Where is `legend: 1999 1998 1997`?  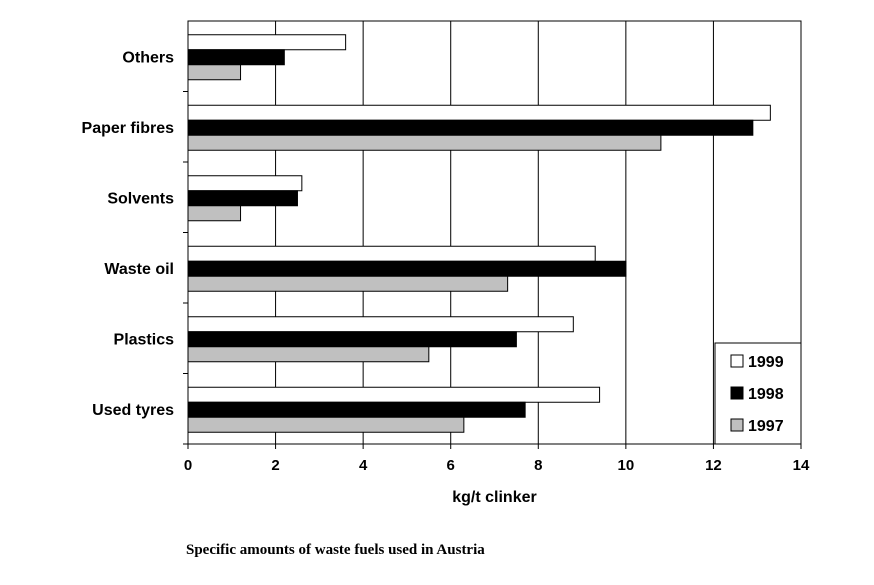
legend: 1999 1998 1997 is located at coordinates (758, 393).